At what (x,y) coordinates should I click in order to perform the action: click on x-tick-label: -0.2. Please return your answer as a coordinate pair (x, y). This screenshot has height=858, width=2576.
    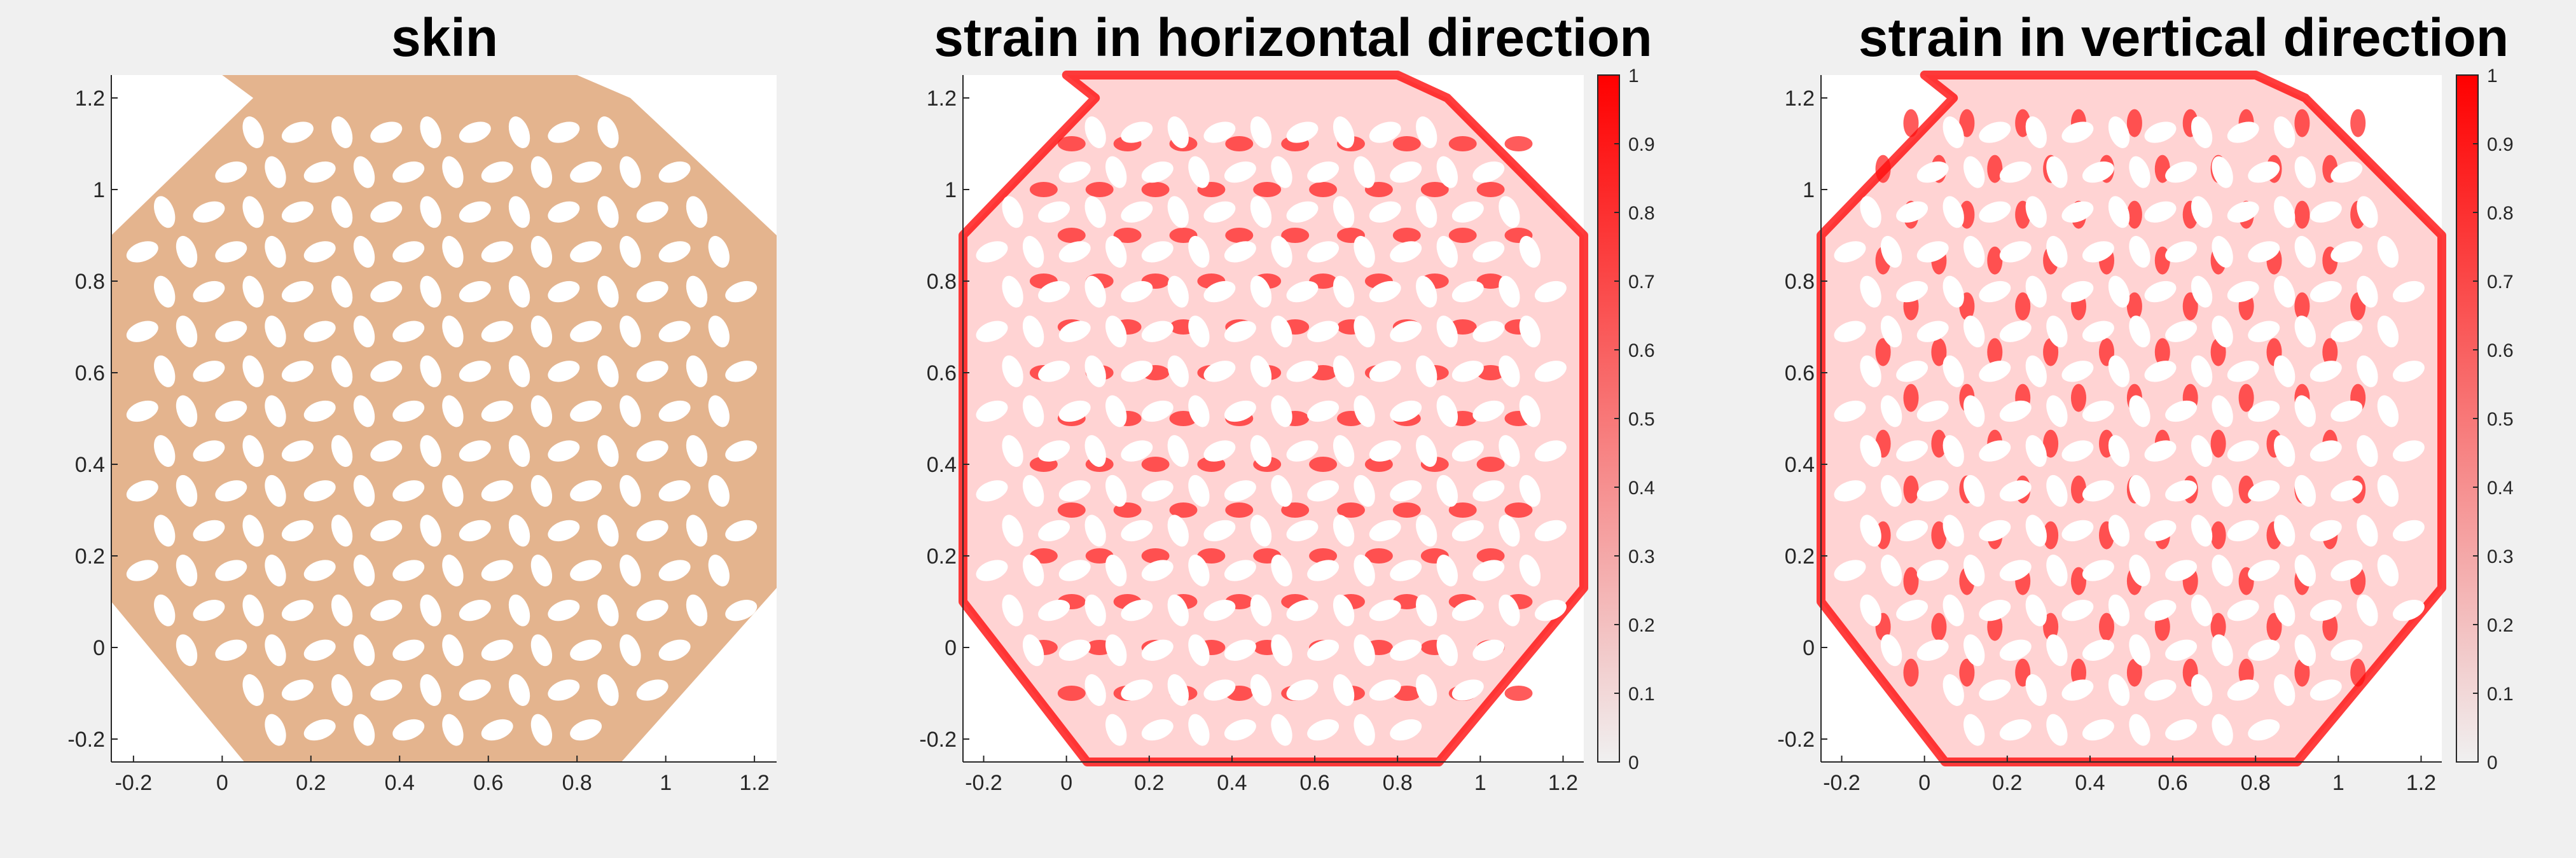
    Looking at the image, I should click on (1841, 783).